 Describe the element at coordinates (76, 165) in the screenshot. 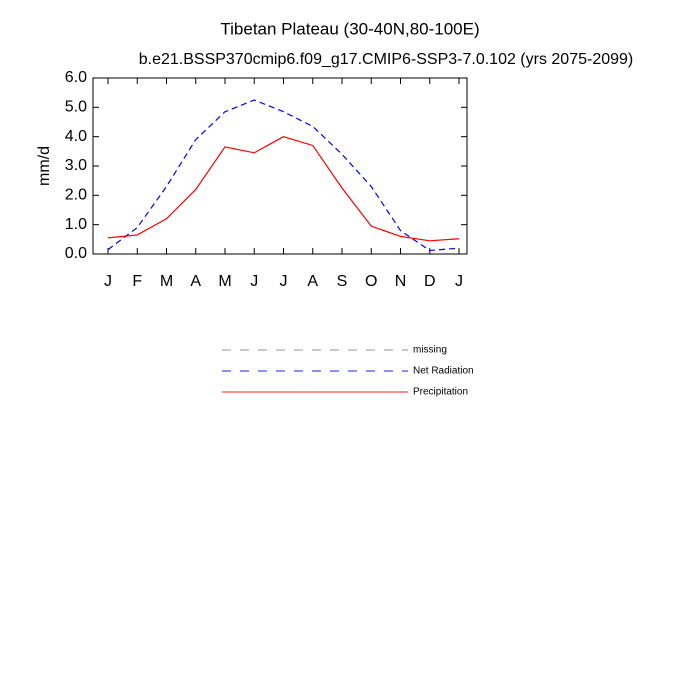

I see `y-tick-label: 3.0` at that location.